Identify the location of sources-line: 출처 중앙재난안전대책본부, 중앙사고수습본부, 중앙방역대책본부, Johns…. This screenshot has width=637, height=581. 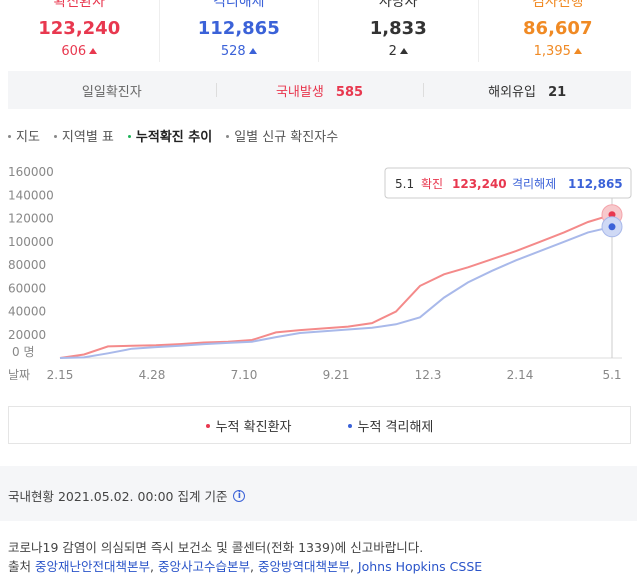
(245, 566).